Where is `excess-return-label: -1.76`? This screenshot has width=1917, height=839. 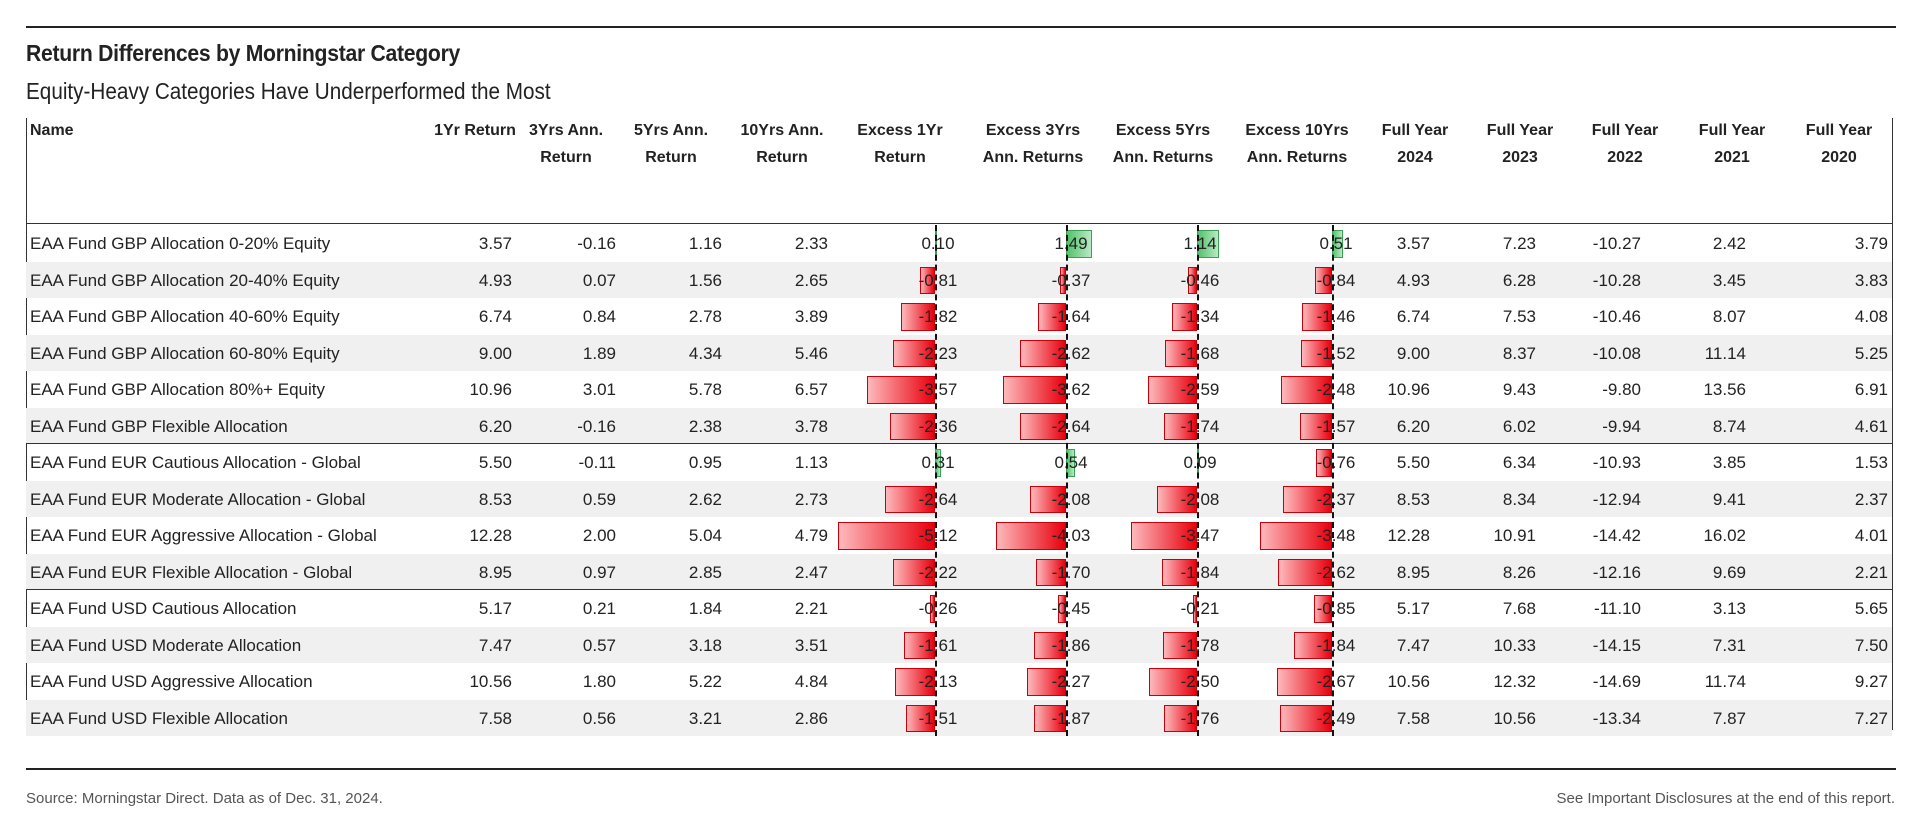
excess-return-label: -1.76 is located at coordinates (1200, 718).